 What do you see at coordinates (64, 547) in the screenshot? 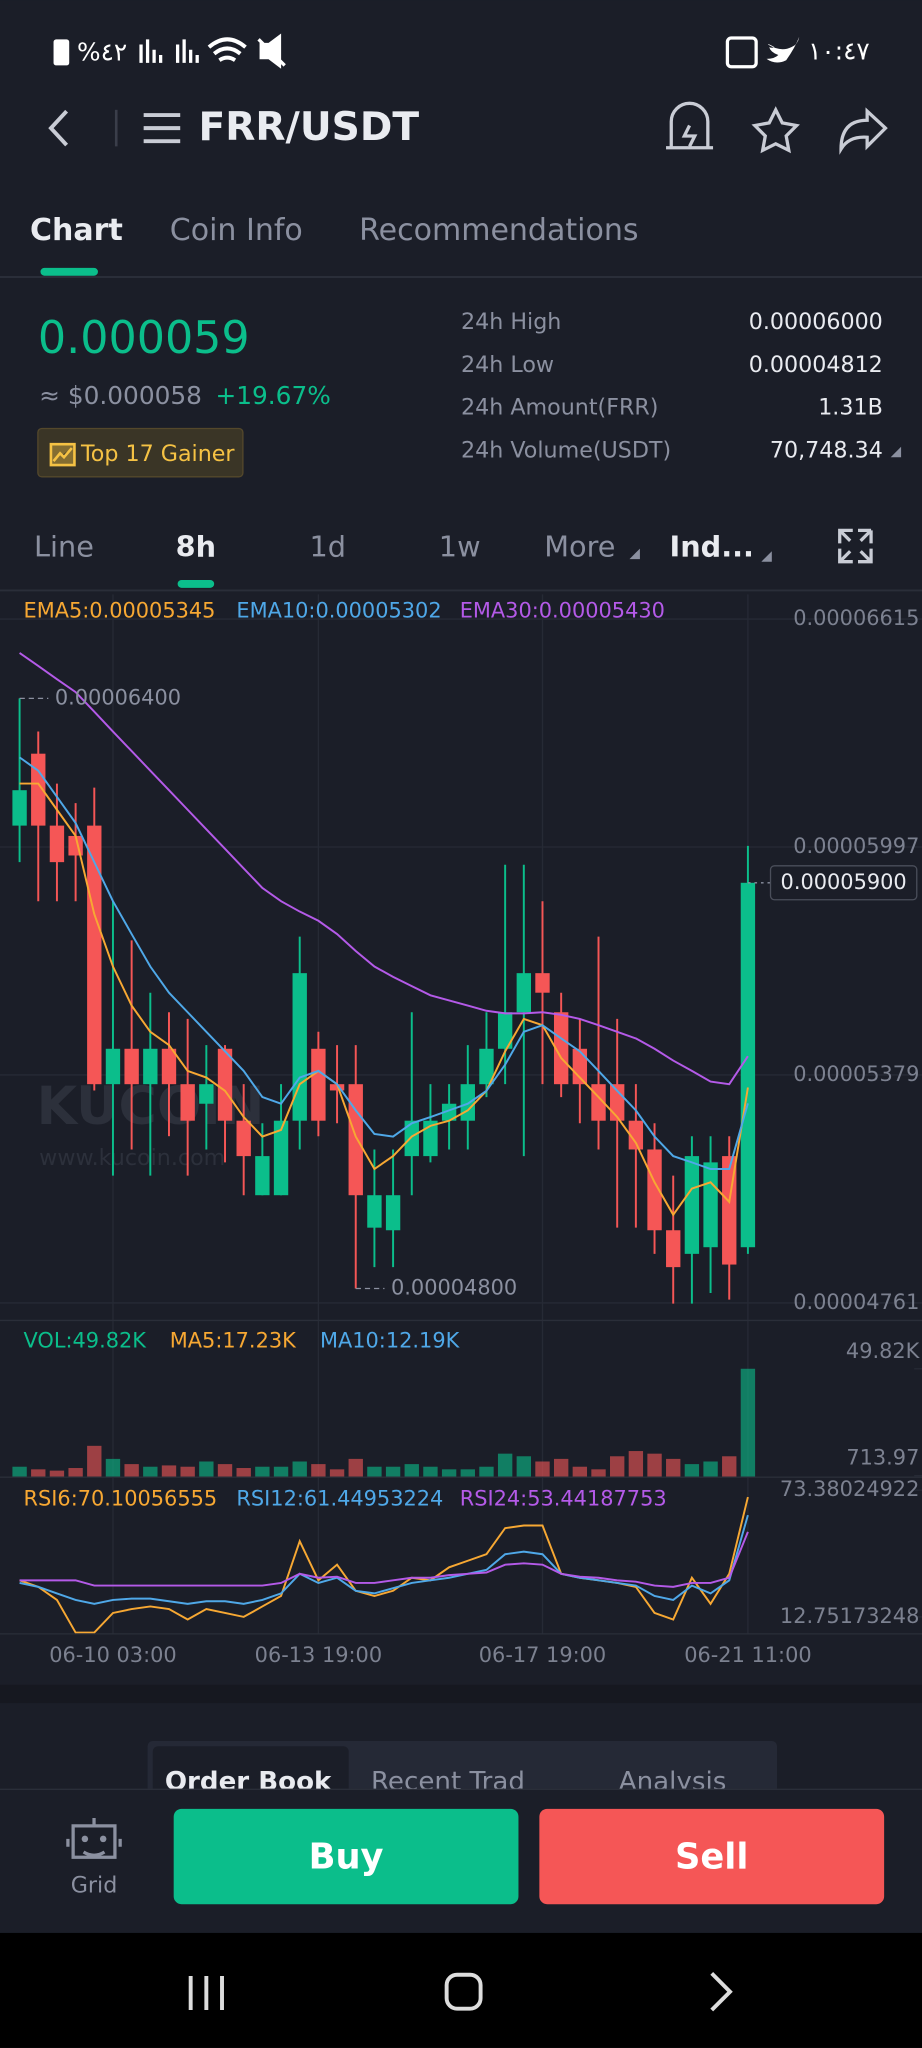
I see `interval: Line` at bounding box center [64, 547].